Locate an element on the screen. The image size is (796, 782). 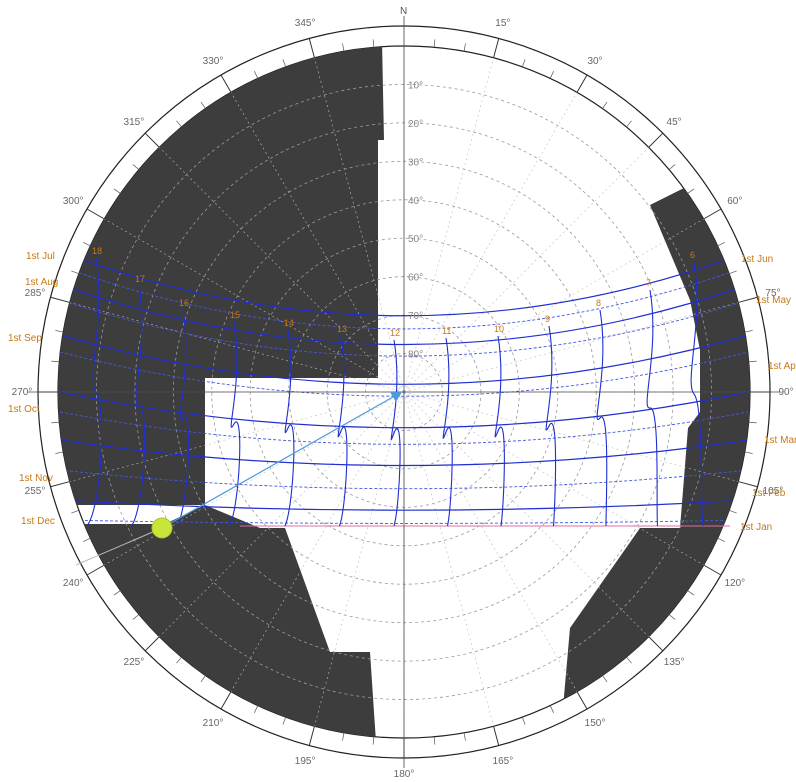
azimuth-label-225: 225° is located at coordinates (134, 662).